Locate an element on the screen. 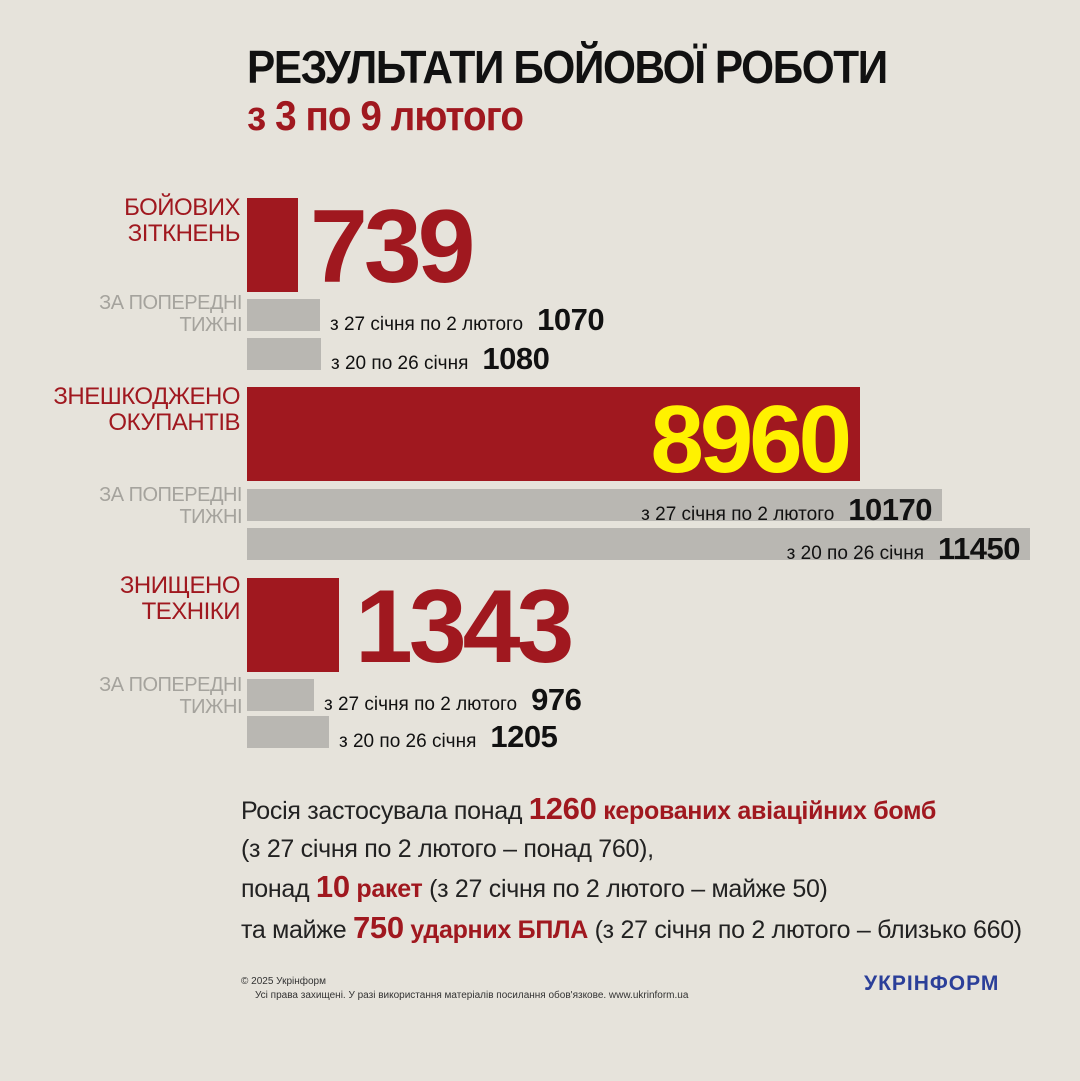 The image size is (1080, 1081). period-value: 1205 is located at coordinates (524, 736).